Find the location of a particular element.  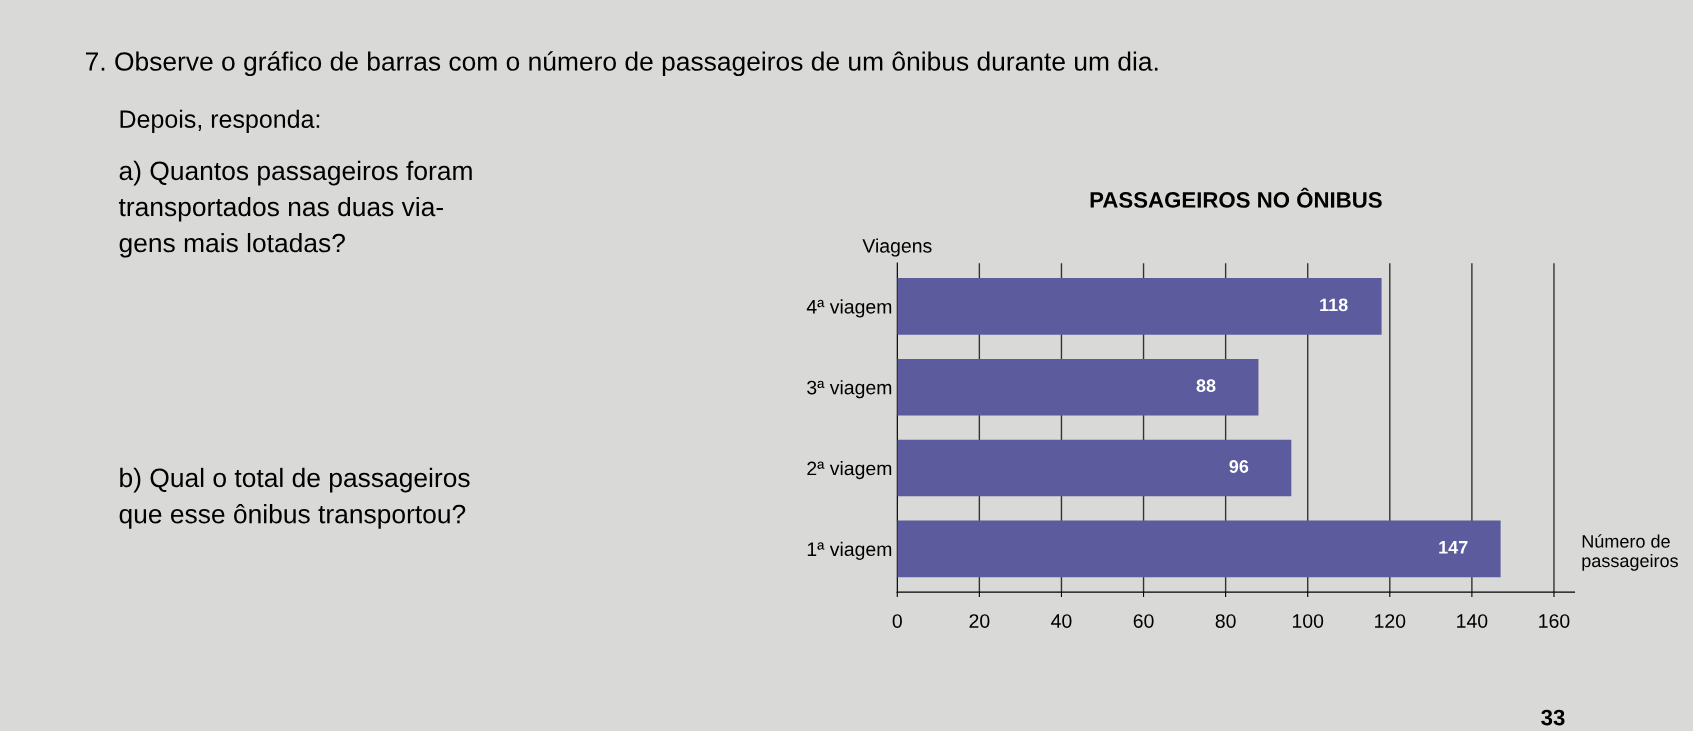

chart-title: PASSAGEIROS NO ÔNIBUS is located at coordinates (1236, 197).